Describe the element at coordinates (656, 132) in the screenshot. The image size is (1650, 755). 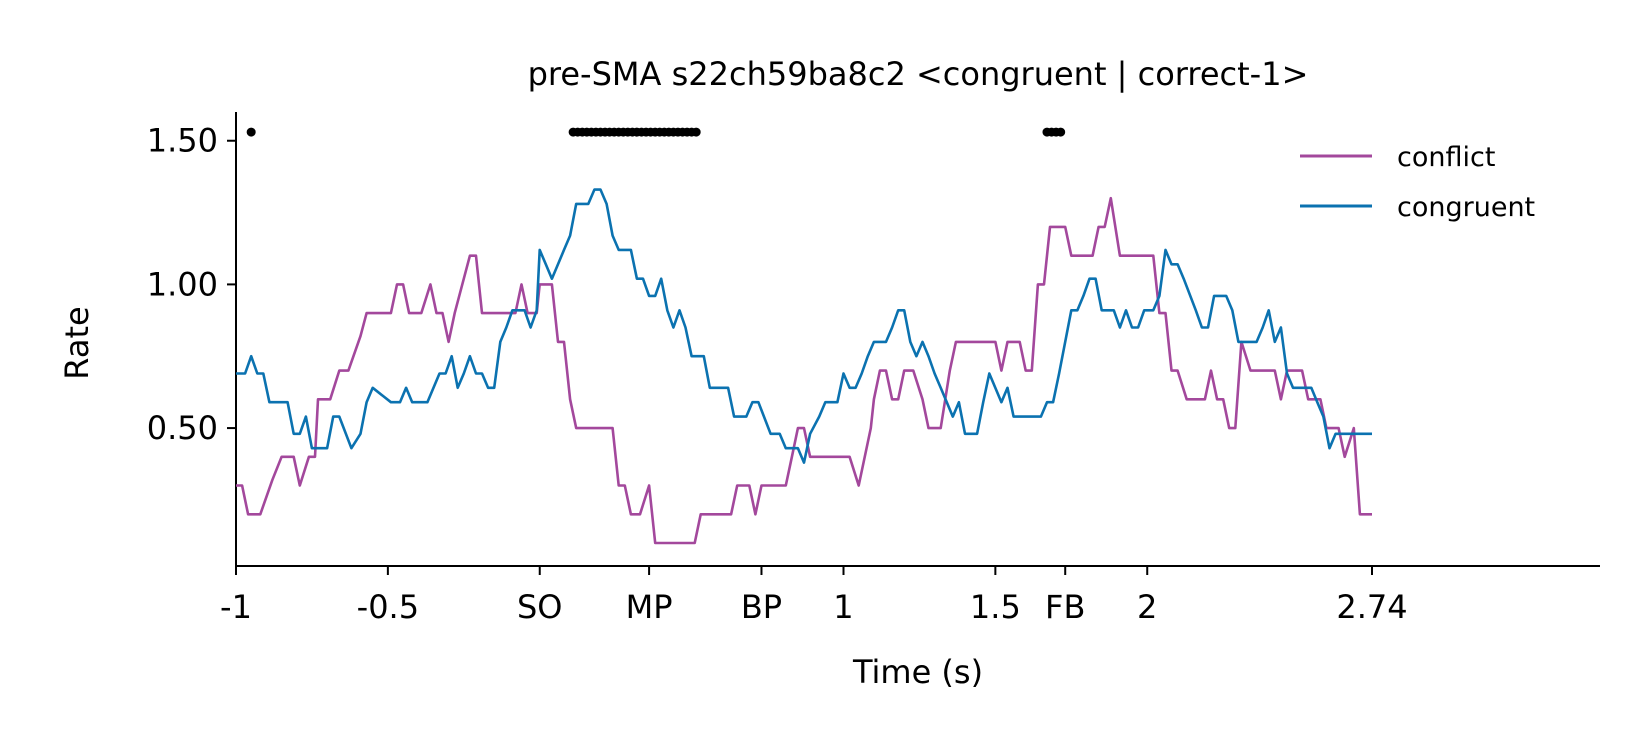
I see `significance-markers` at that location.